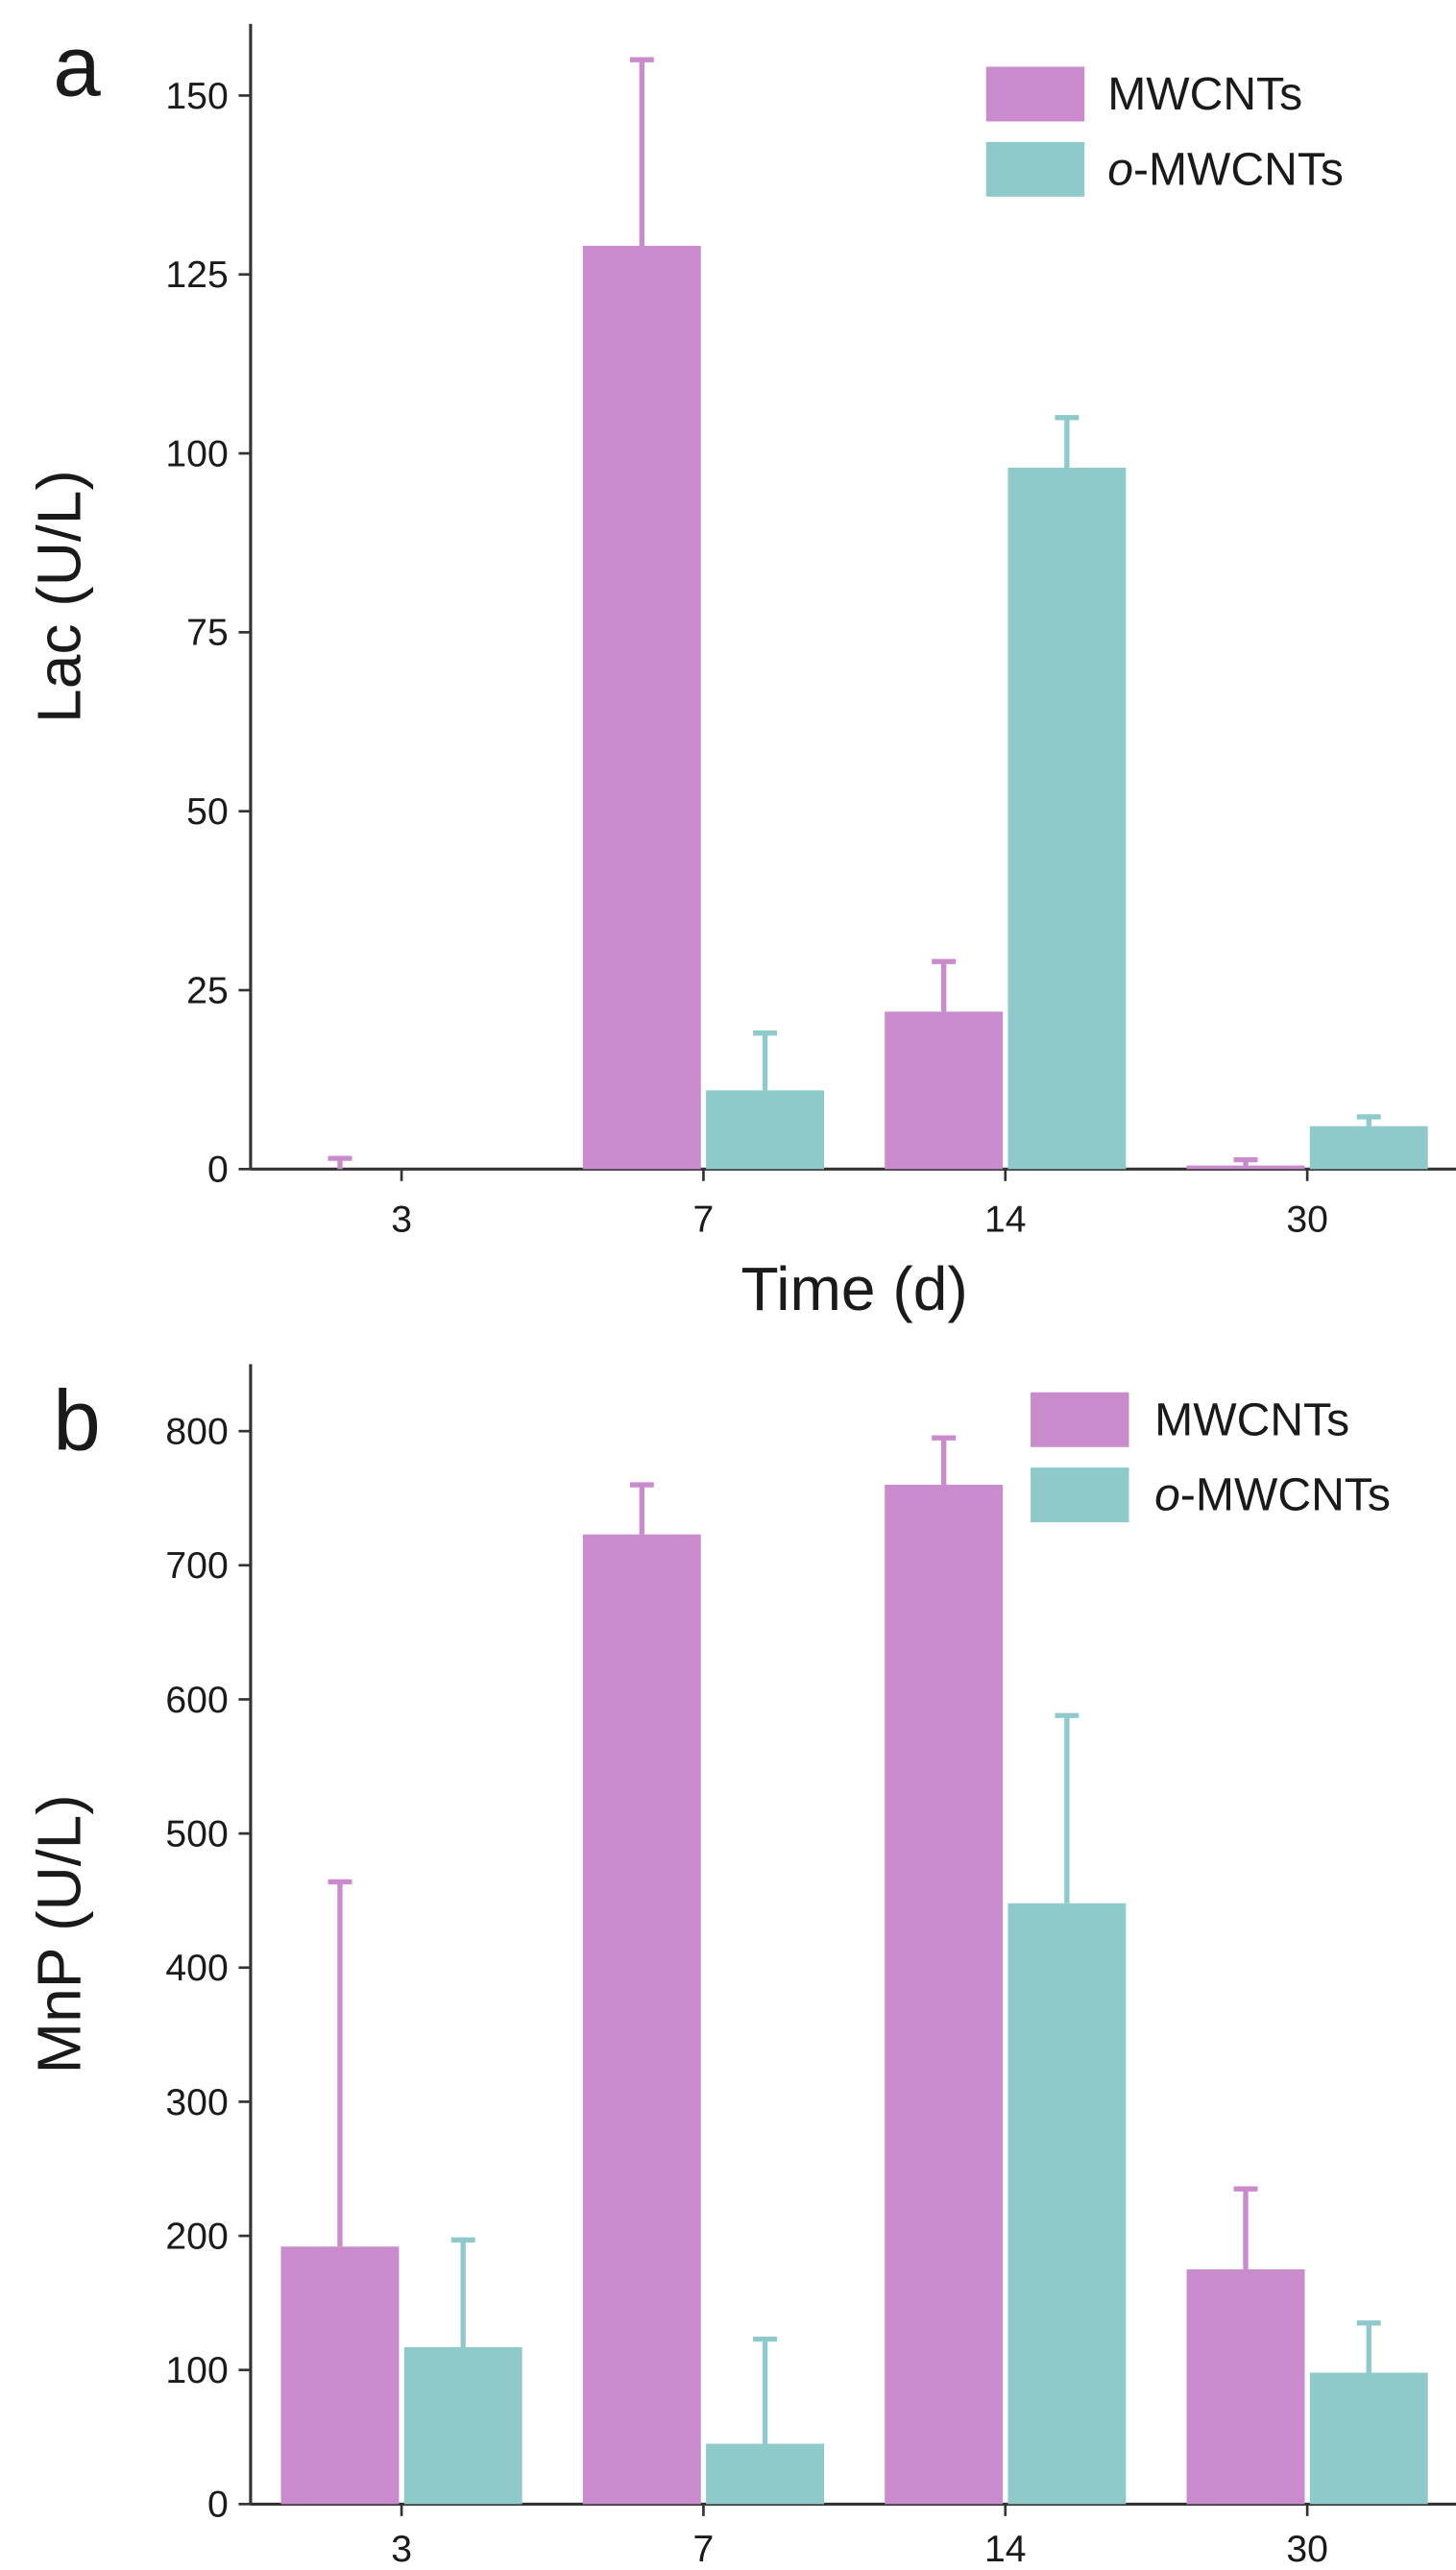 The height and width of the screenshot is (2570, 1456). What do you see at coordinates (59, 1934) in the screenshot?
I see `y-axis-title: MnP (U/L)` at bounding box center [59, 1934].